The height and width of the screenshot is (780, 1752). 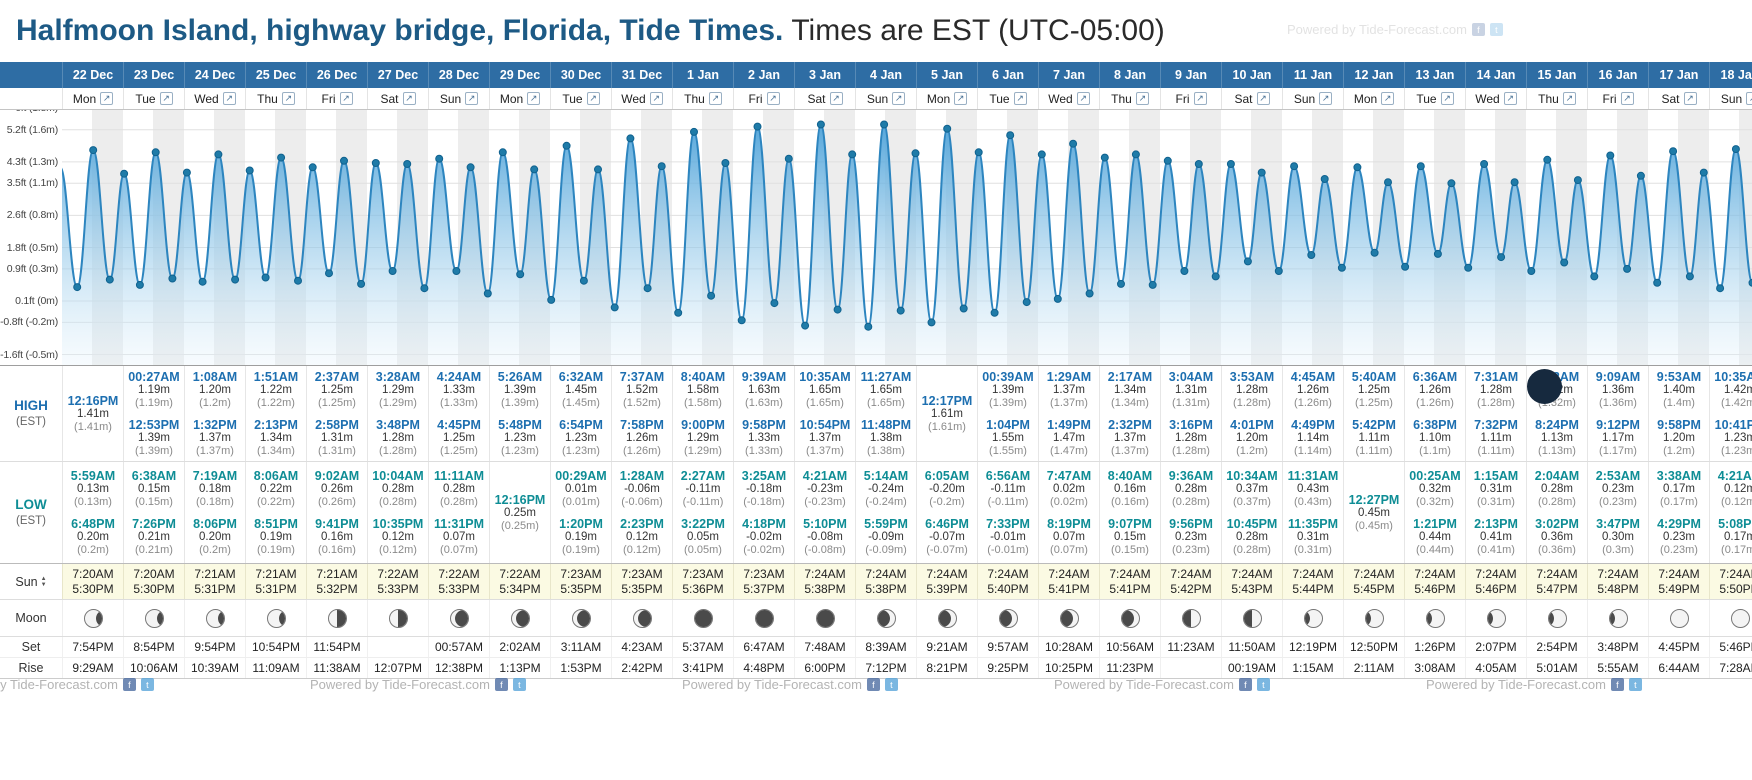 I want to click on date-cell: 9 Jan, so click(x=1190, y=75).